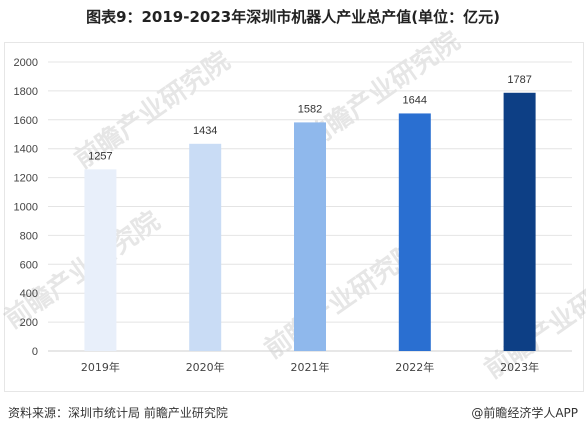  I want to click on chart-title: 图表9：2019-2023年深圳市机器人产业总产值(单位：亿元), so click(293, 17).